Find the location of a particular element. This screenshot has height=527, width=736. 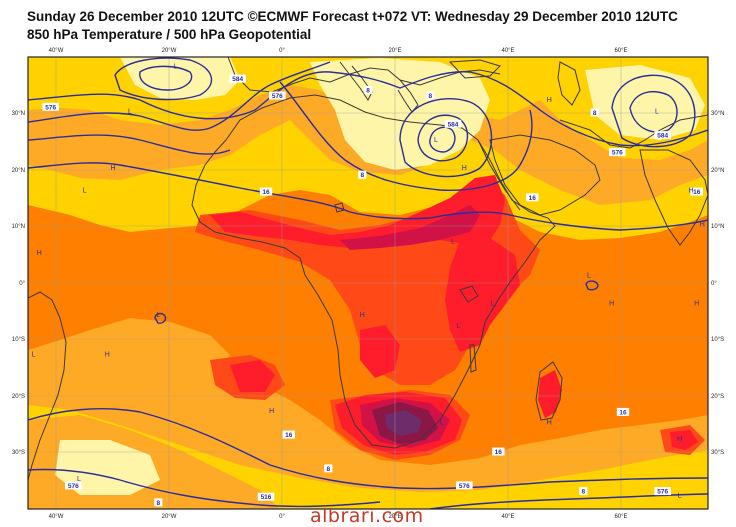

contour-low-ne-inner is located at coordinates (653, 112).